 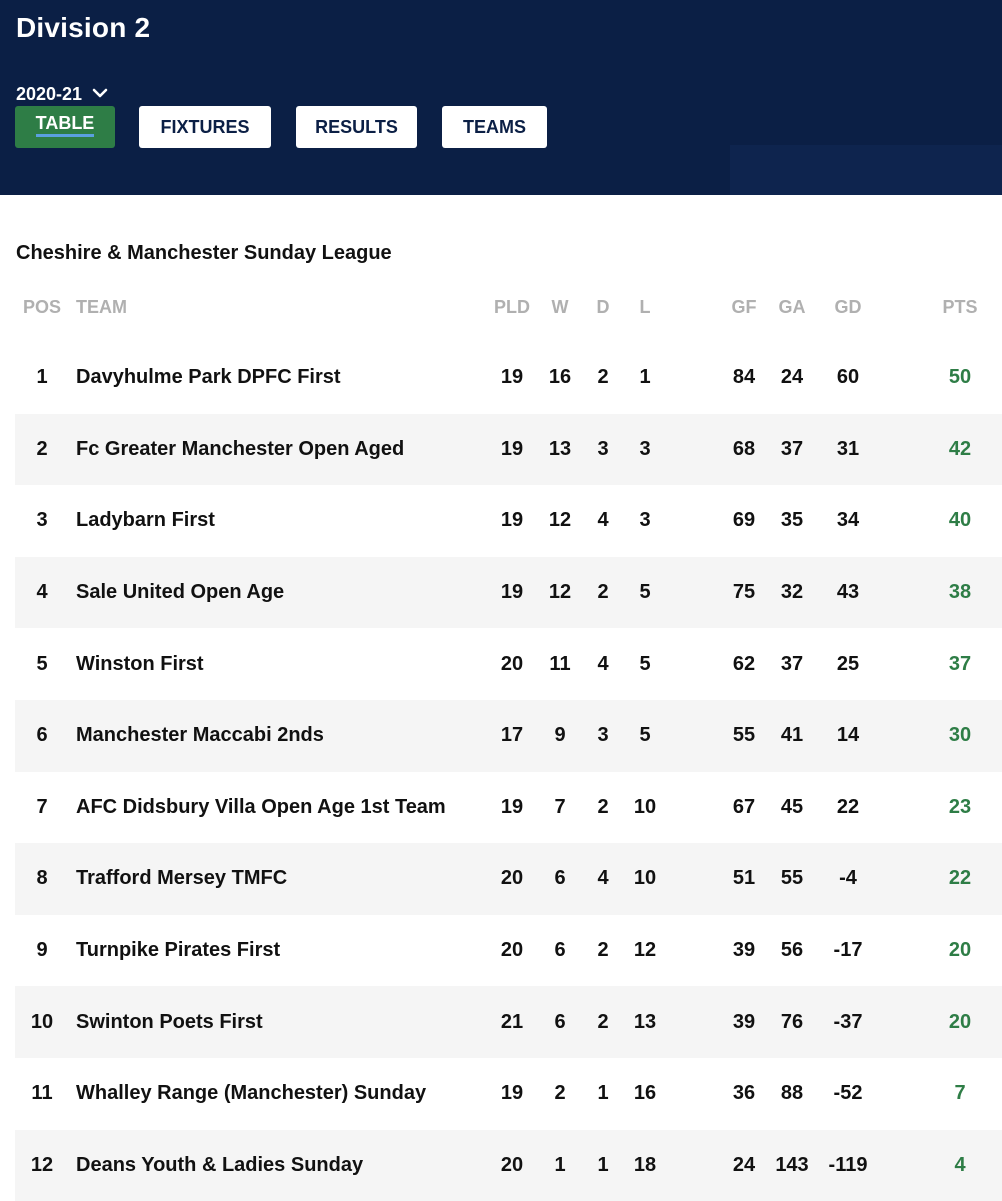 I want to click on cell-ga: 55, so click(x=792, y=878).